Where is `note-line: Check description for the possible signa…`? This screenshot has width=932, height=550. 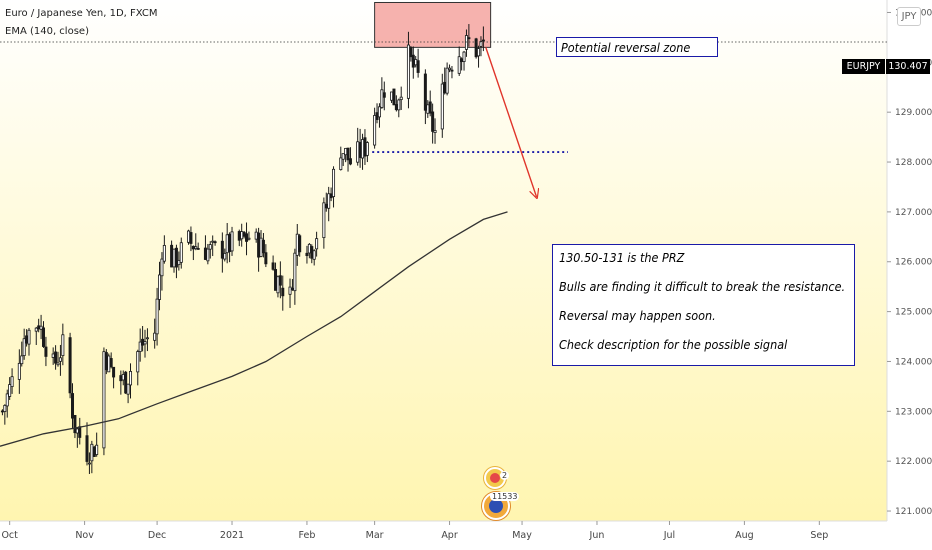
note-line: Check description for the possible signa… is located at coordinates (673, 344).